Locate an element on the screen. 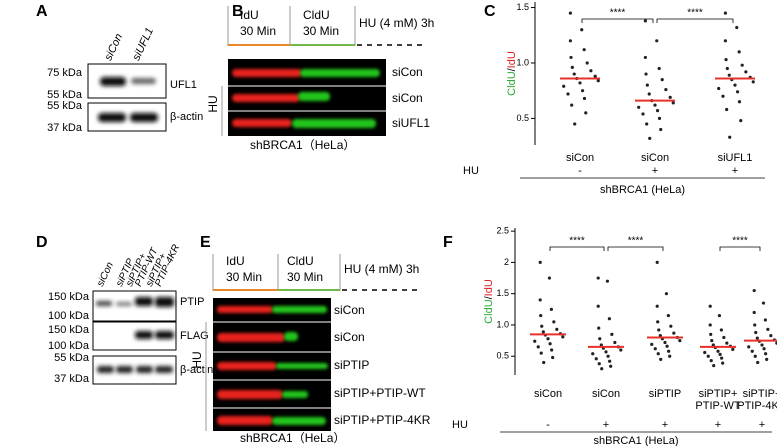  timeline-label: HU (4 mM) 3h is located at coordinates (381, 269).